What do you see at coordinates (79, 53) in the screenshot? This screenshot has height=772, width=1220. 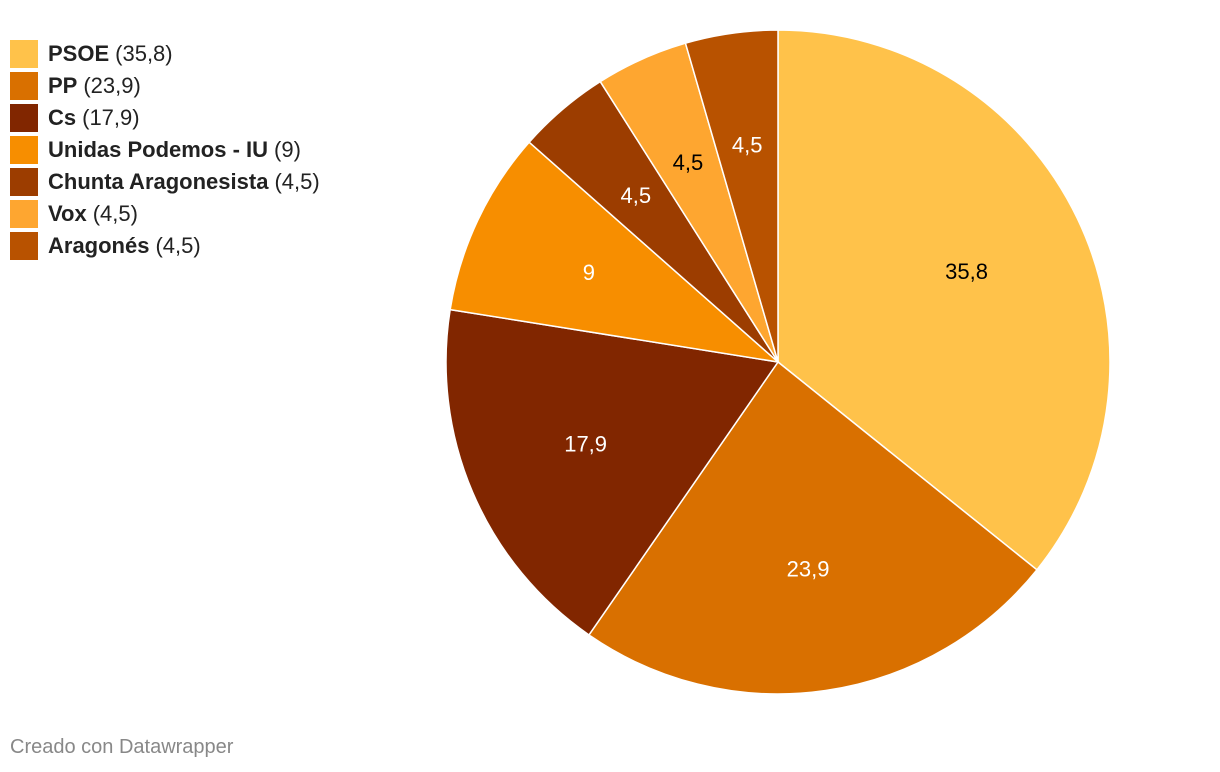 I see `legend-name: PSOE` at bounding box center [79, 53].